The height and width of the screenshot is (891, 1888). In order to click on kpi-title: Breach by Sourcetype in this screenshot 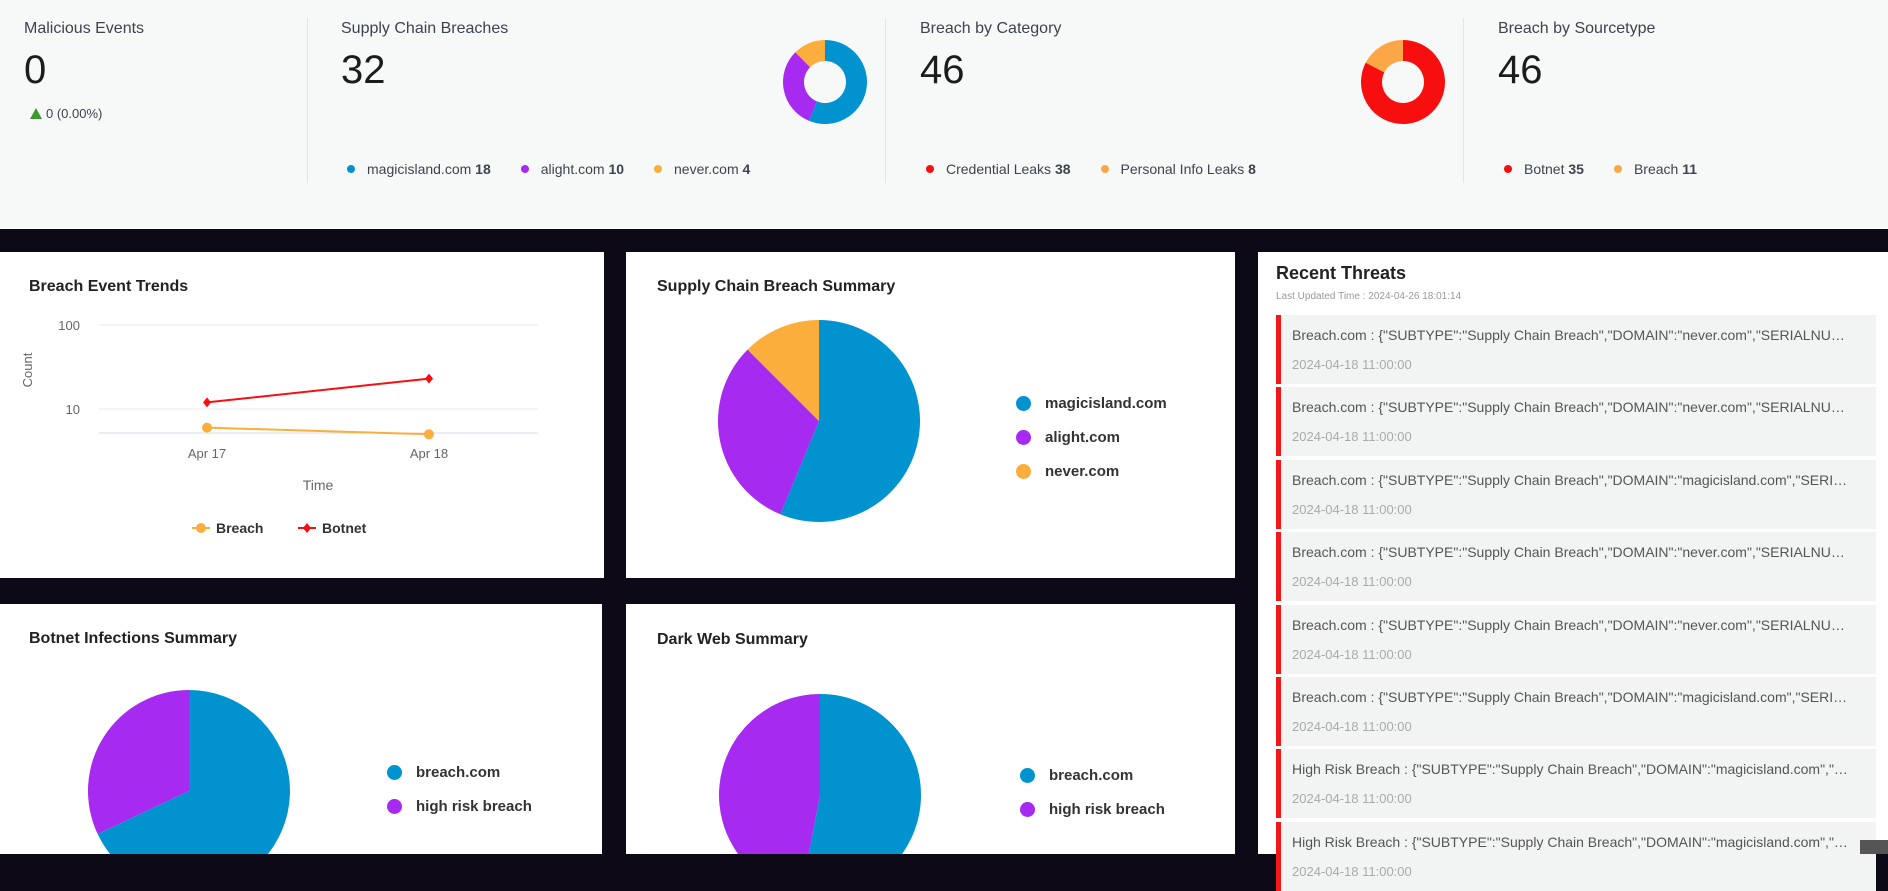, I will do `click(1577, 28)`.